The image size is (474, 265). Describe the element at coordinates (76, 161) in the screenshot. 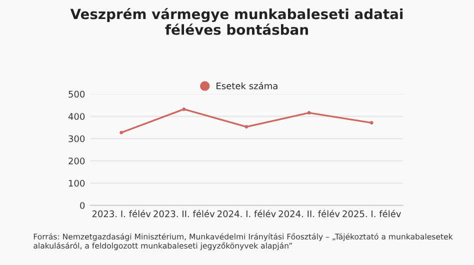

I see `y-tick-label: 200` at that location.